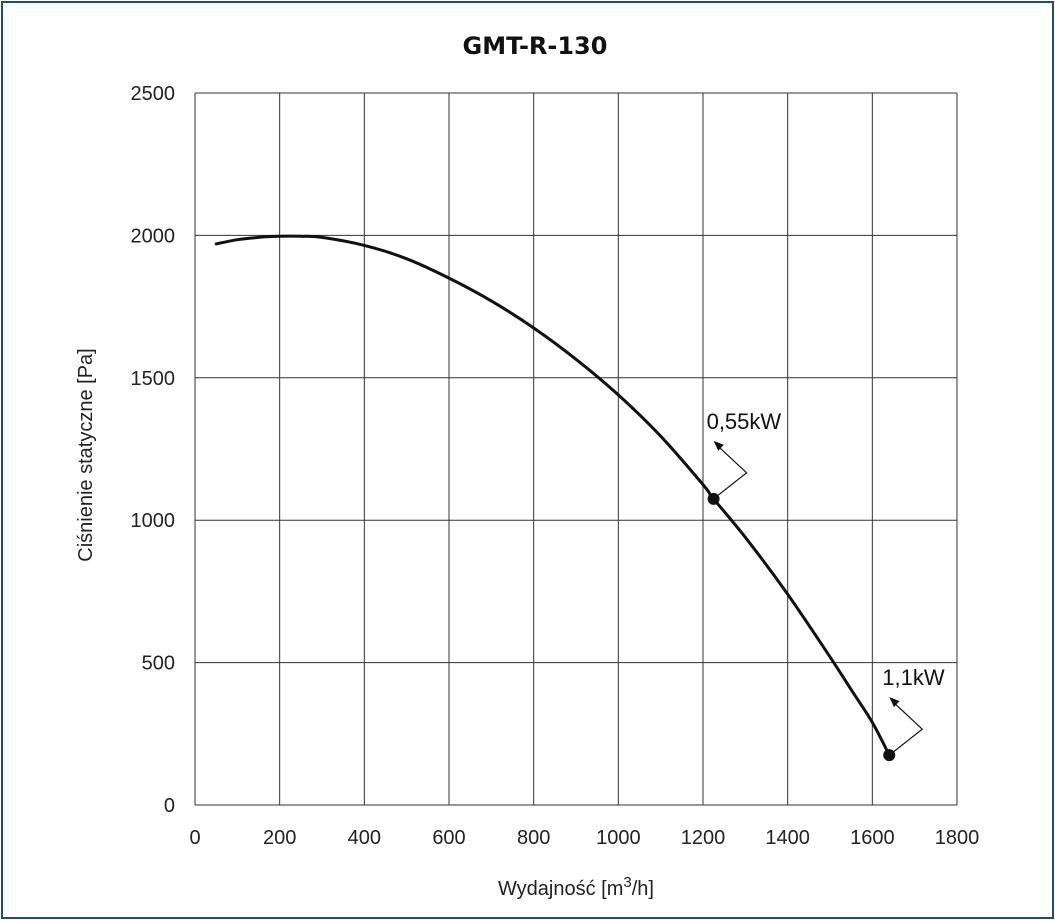 Image resolution: width=1055 pixels, height=920 pixels. I want to click on x-axis-label-main: Wydajność [m, so click(560, 889).